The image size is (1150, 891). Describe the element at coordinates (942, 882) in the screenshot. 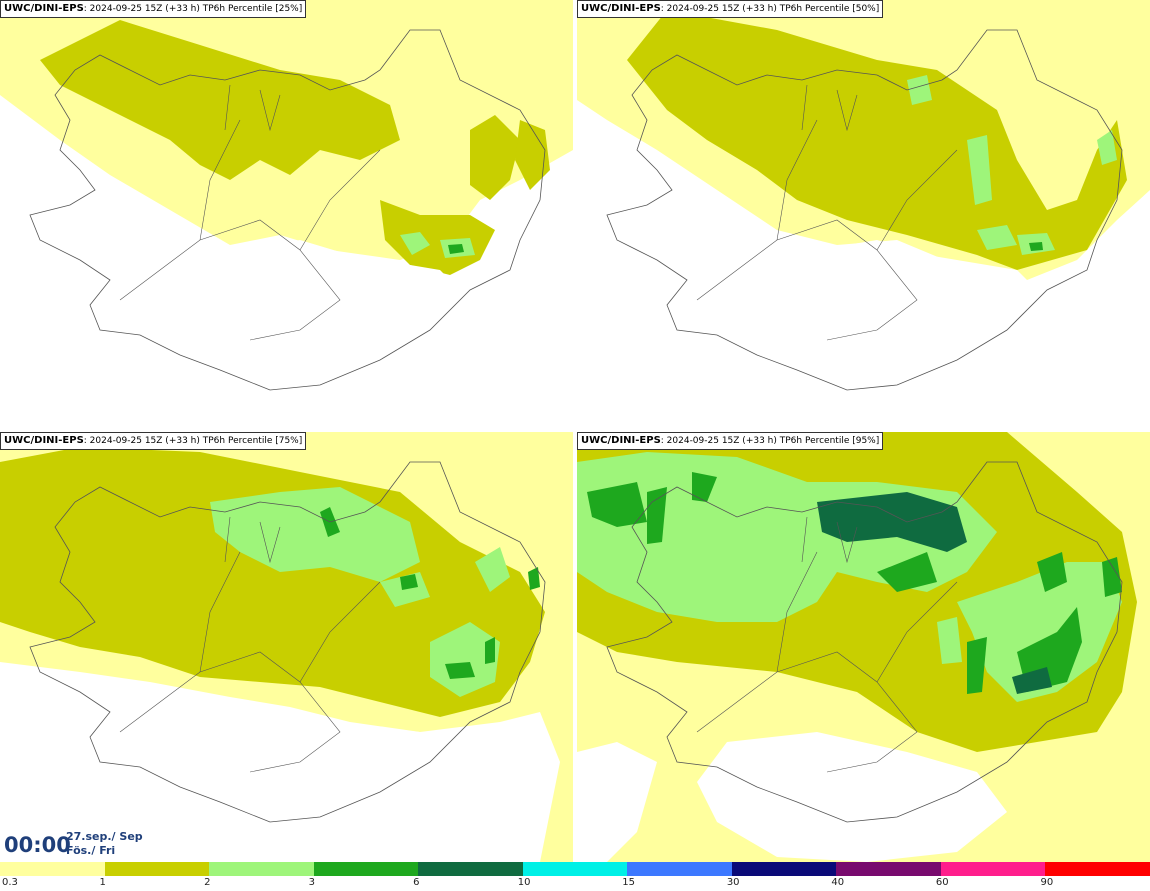

I see `colorbar-tick-label: 60` at that location.